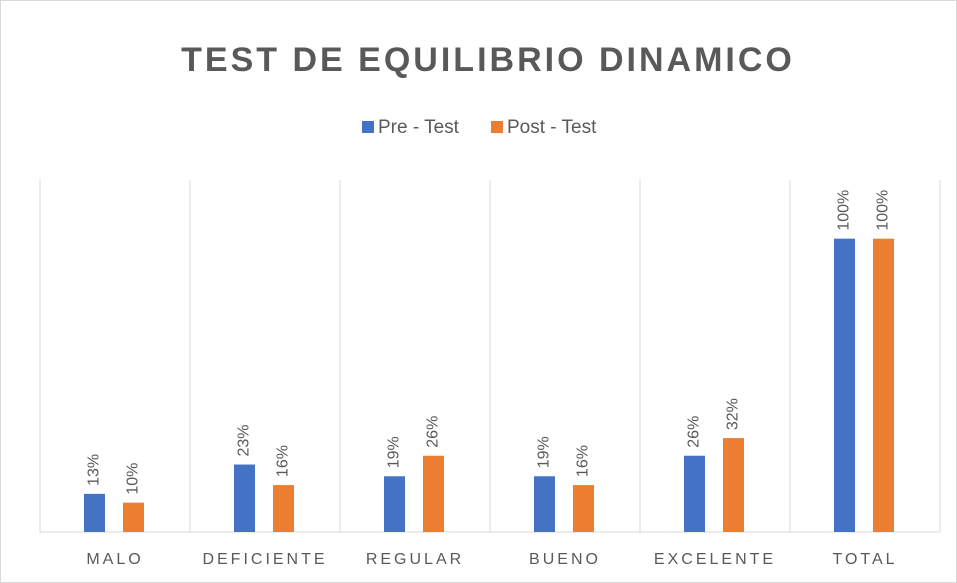  What do you see at coordinates (133, 479) in the screenshot?
I see `data-label: 10%` at bounding box center [133, 479].